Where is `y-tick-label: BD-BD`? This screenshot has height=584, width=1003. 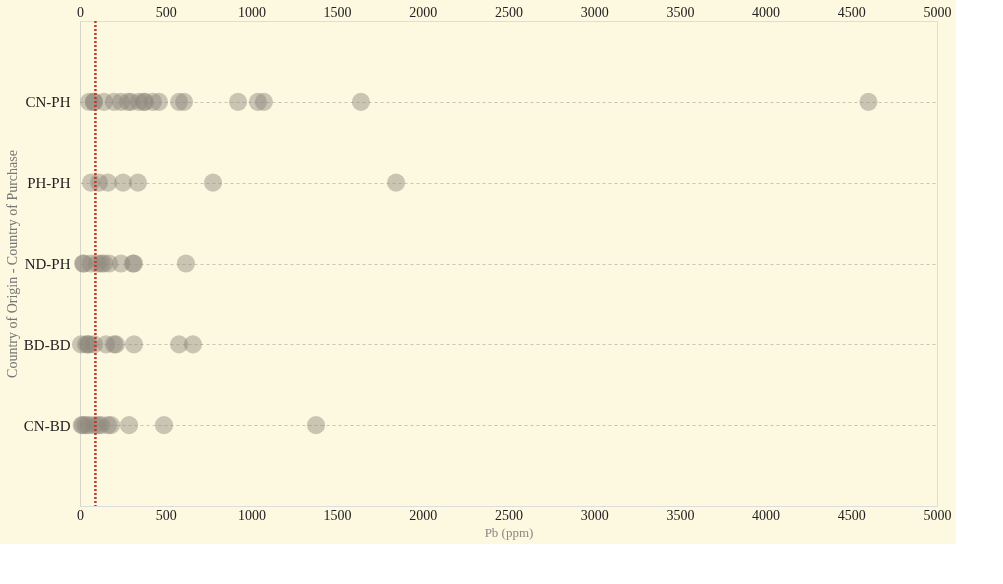
y-tick-label: BD-BD is located at coordinates (47, 344).